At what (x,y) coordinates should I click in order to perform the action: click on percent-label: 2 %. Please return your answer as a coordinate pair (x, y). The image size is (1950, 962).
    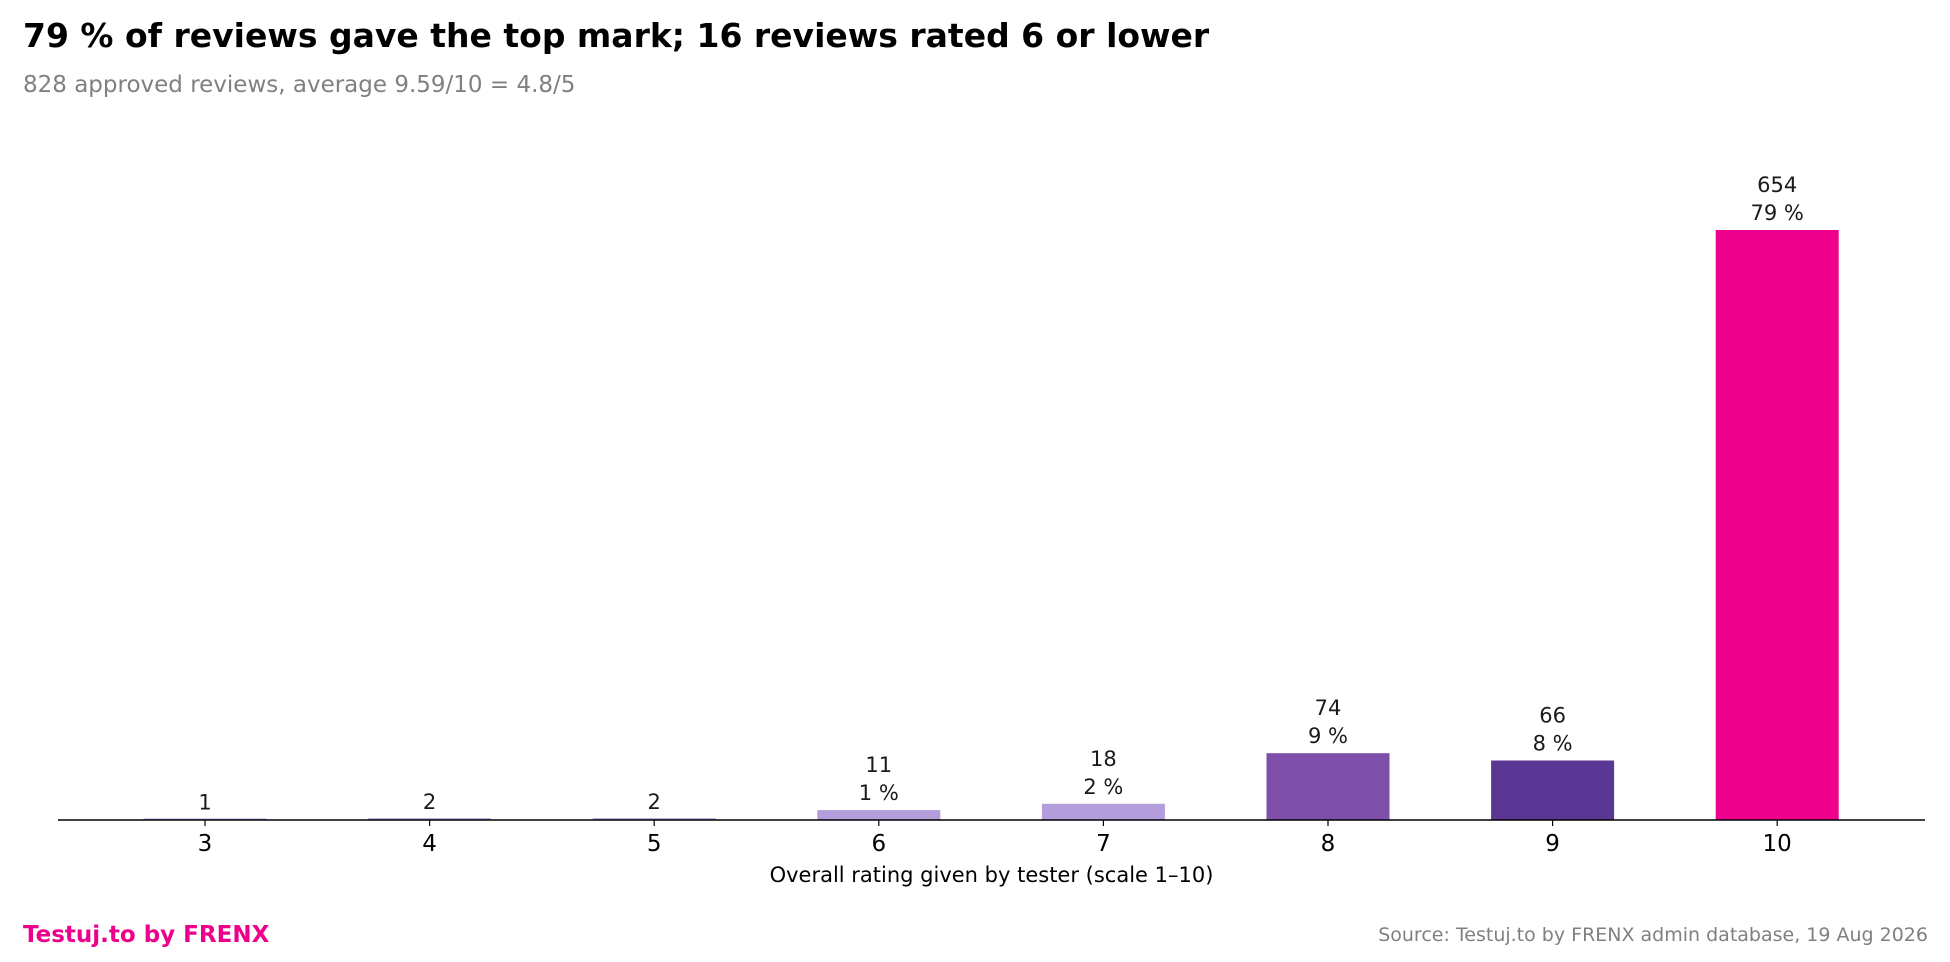
    Looking at the image, I should click on (1103, 787).